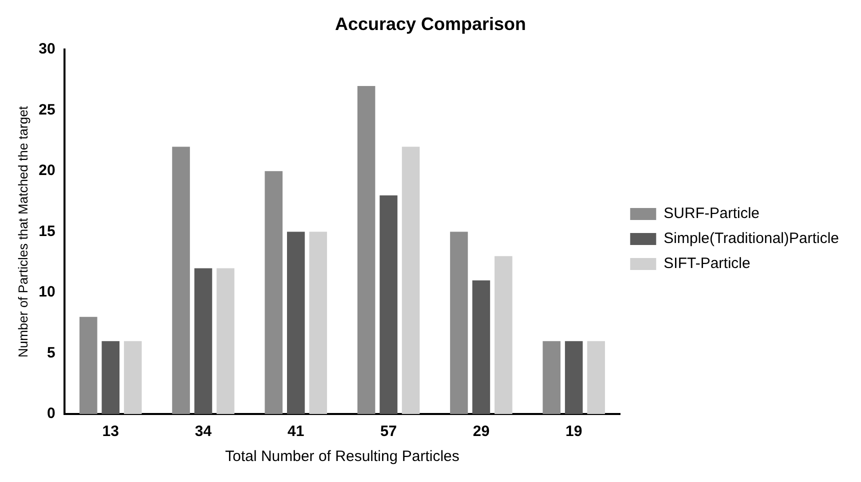  Describe the element at coordinates (342, 457) in the screenshot. I see `x-axis-title: Total Number of Resulting Particles` at that location.